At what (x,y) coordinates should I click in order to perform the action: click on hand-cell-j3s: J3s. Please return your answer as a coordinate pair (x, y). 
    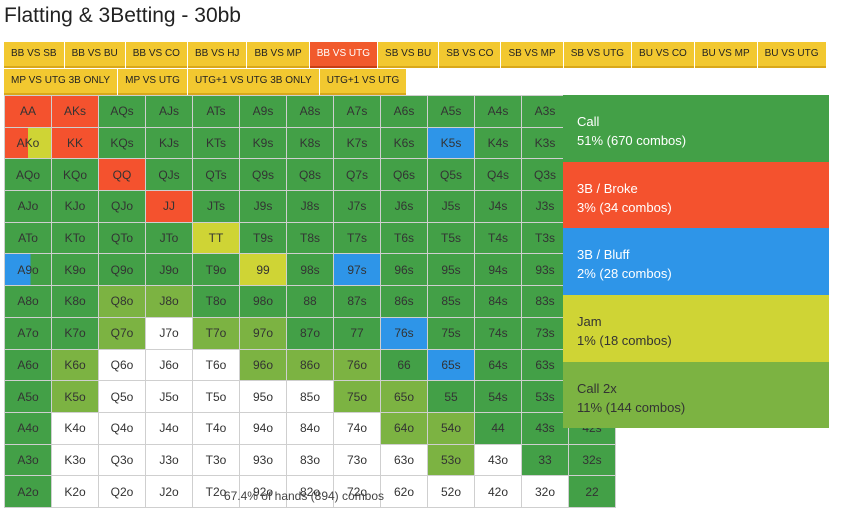
    Looking at the image, I should click on (545, 206).